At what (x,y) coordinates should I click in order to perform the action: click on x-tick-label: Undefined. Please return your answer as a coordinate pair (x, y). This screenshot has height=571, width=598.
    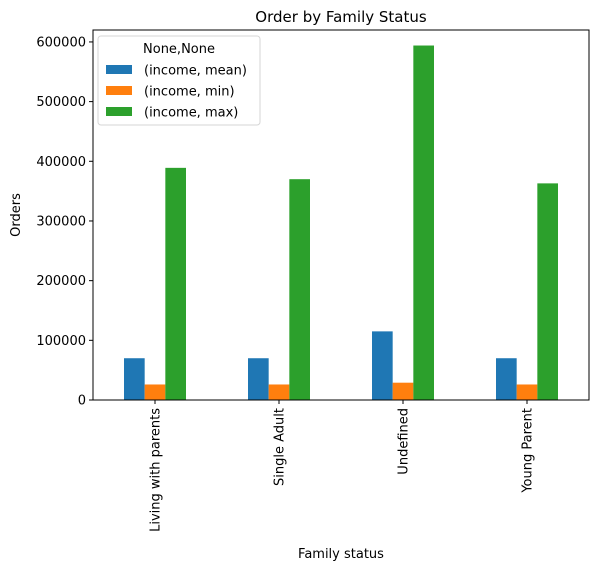
    Looking at the image, I should click on (404, 441).